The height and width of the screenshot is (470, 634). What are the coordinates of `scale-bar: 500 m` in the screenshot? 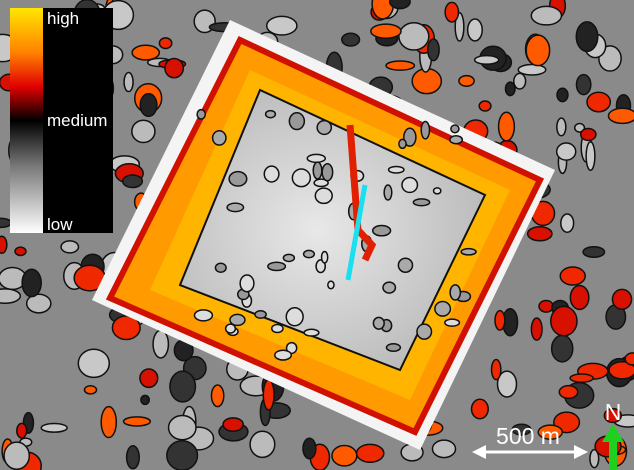 It's located at (530, 441).